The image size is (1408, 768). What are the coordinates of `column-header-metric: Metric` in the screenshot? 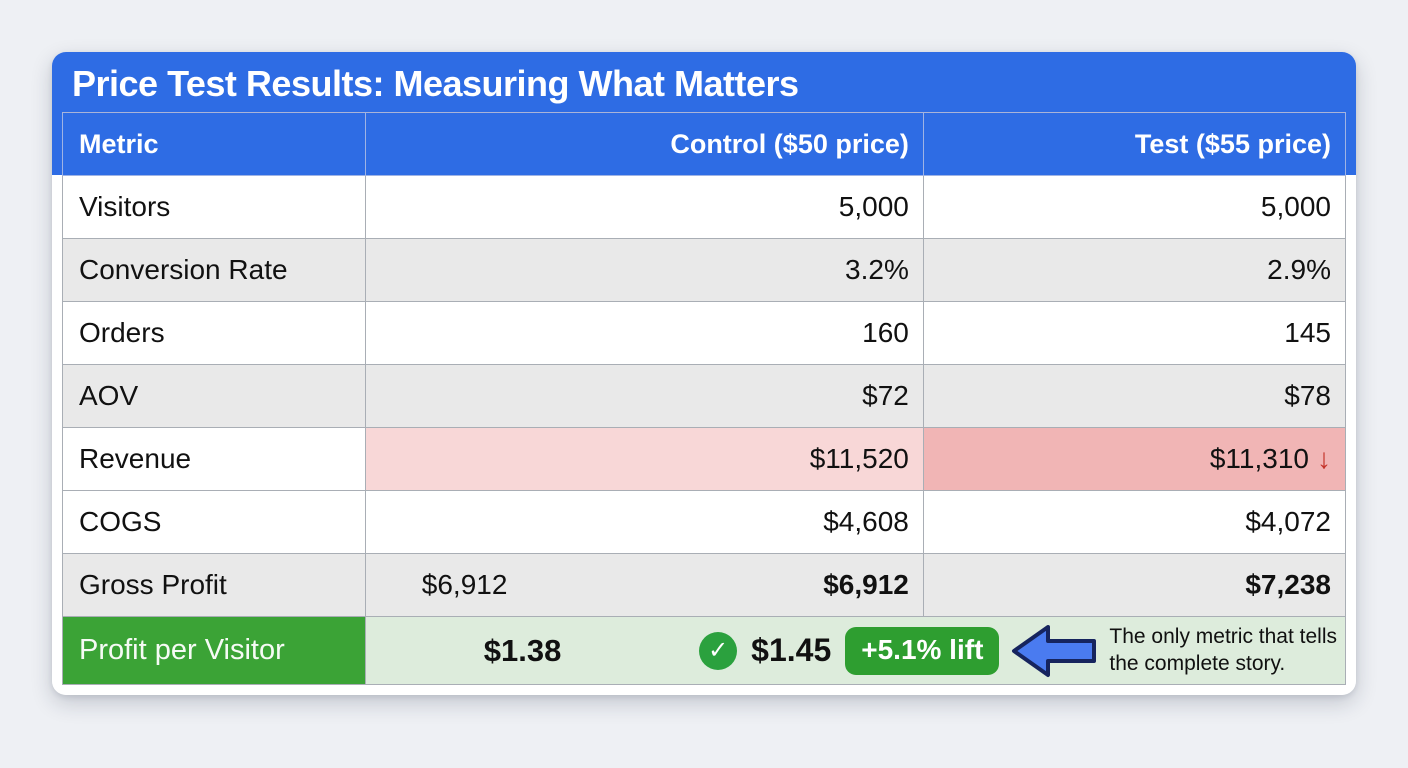 It's located at (214, 144).